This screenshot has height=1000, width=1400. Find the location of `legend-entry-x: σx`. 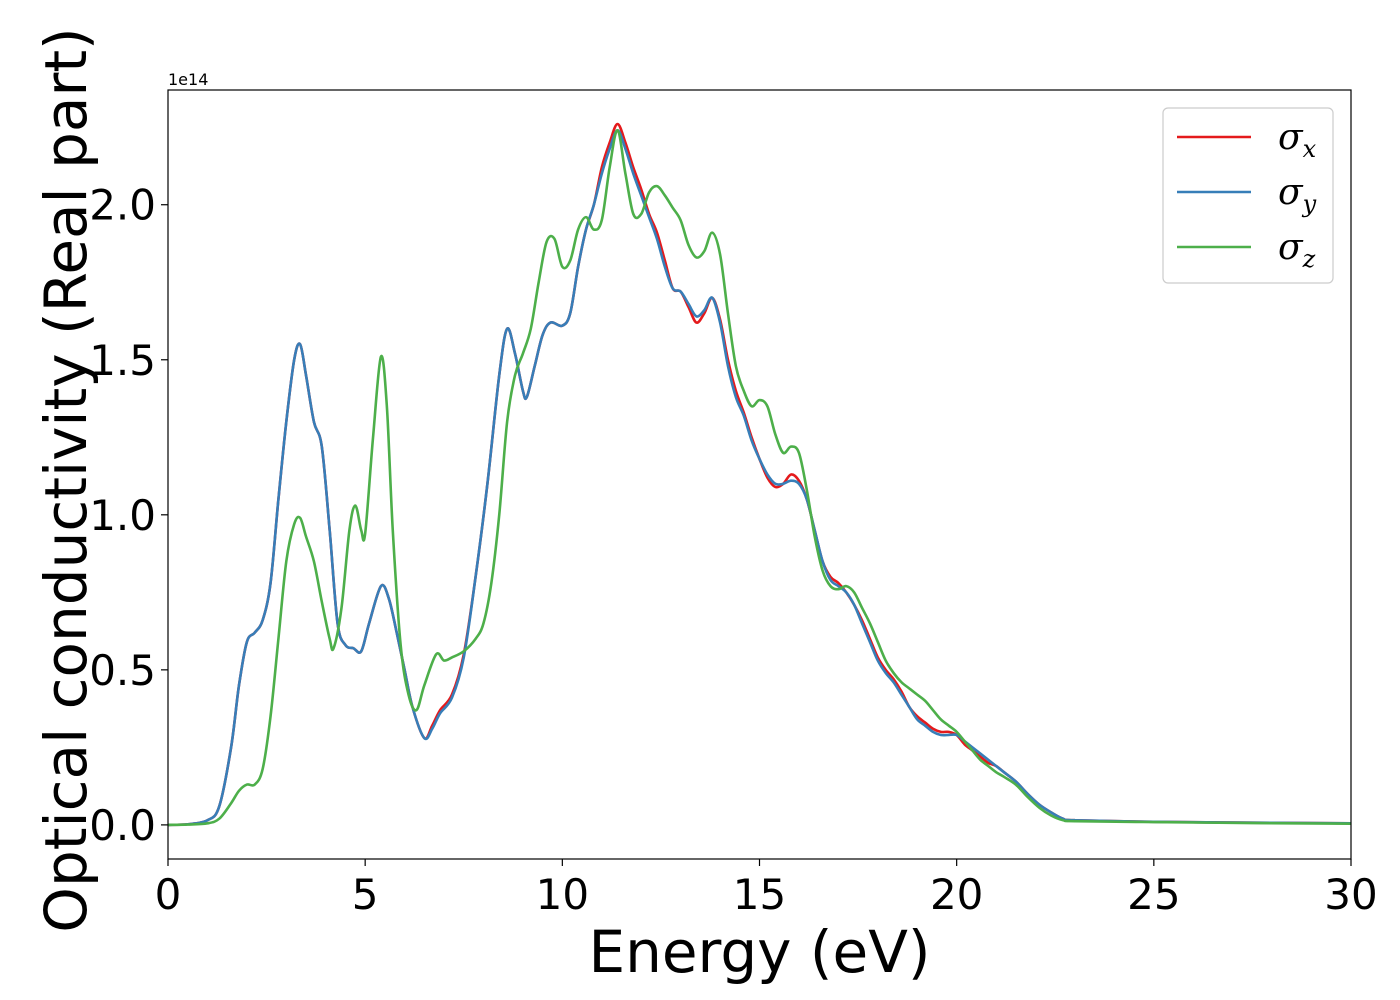

legend-entry-x: σx is located at coordinates (1297, 140).